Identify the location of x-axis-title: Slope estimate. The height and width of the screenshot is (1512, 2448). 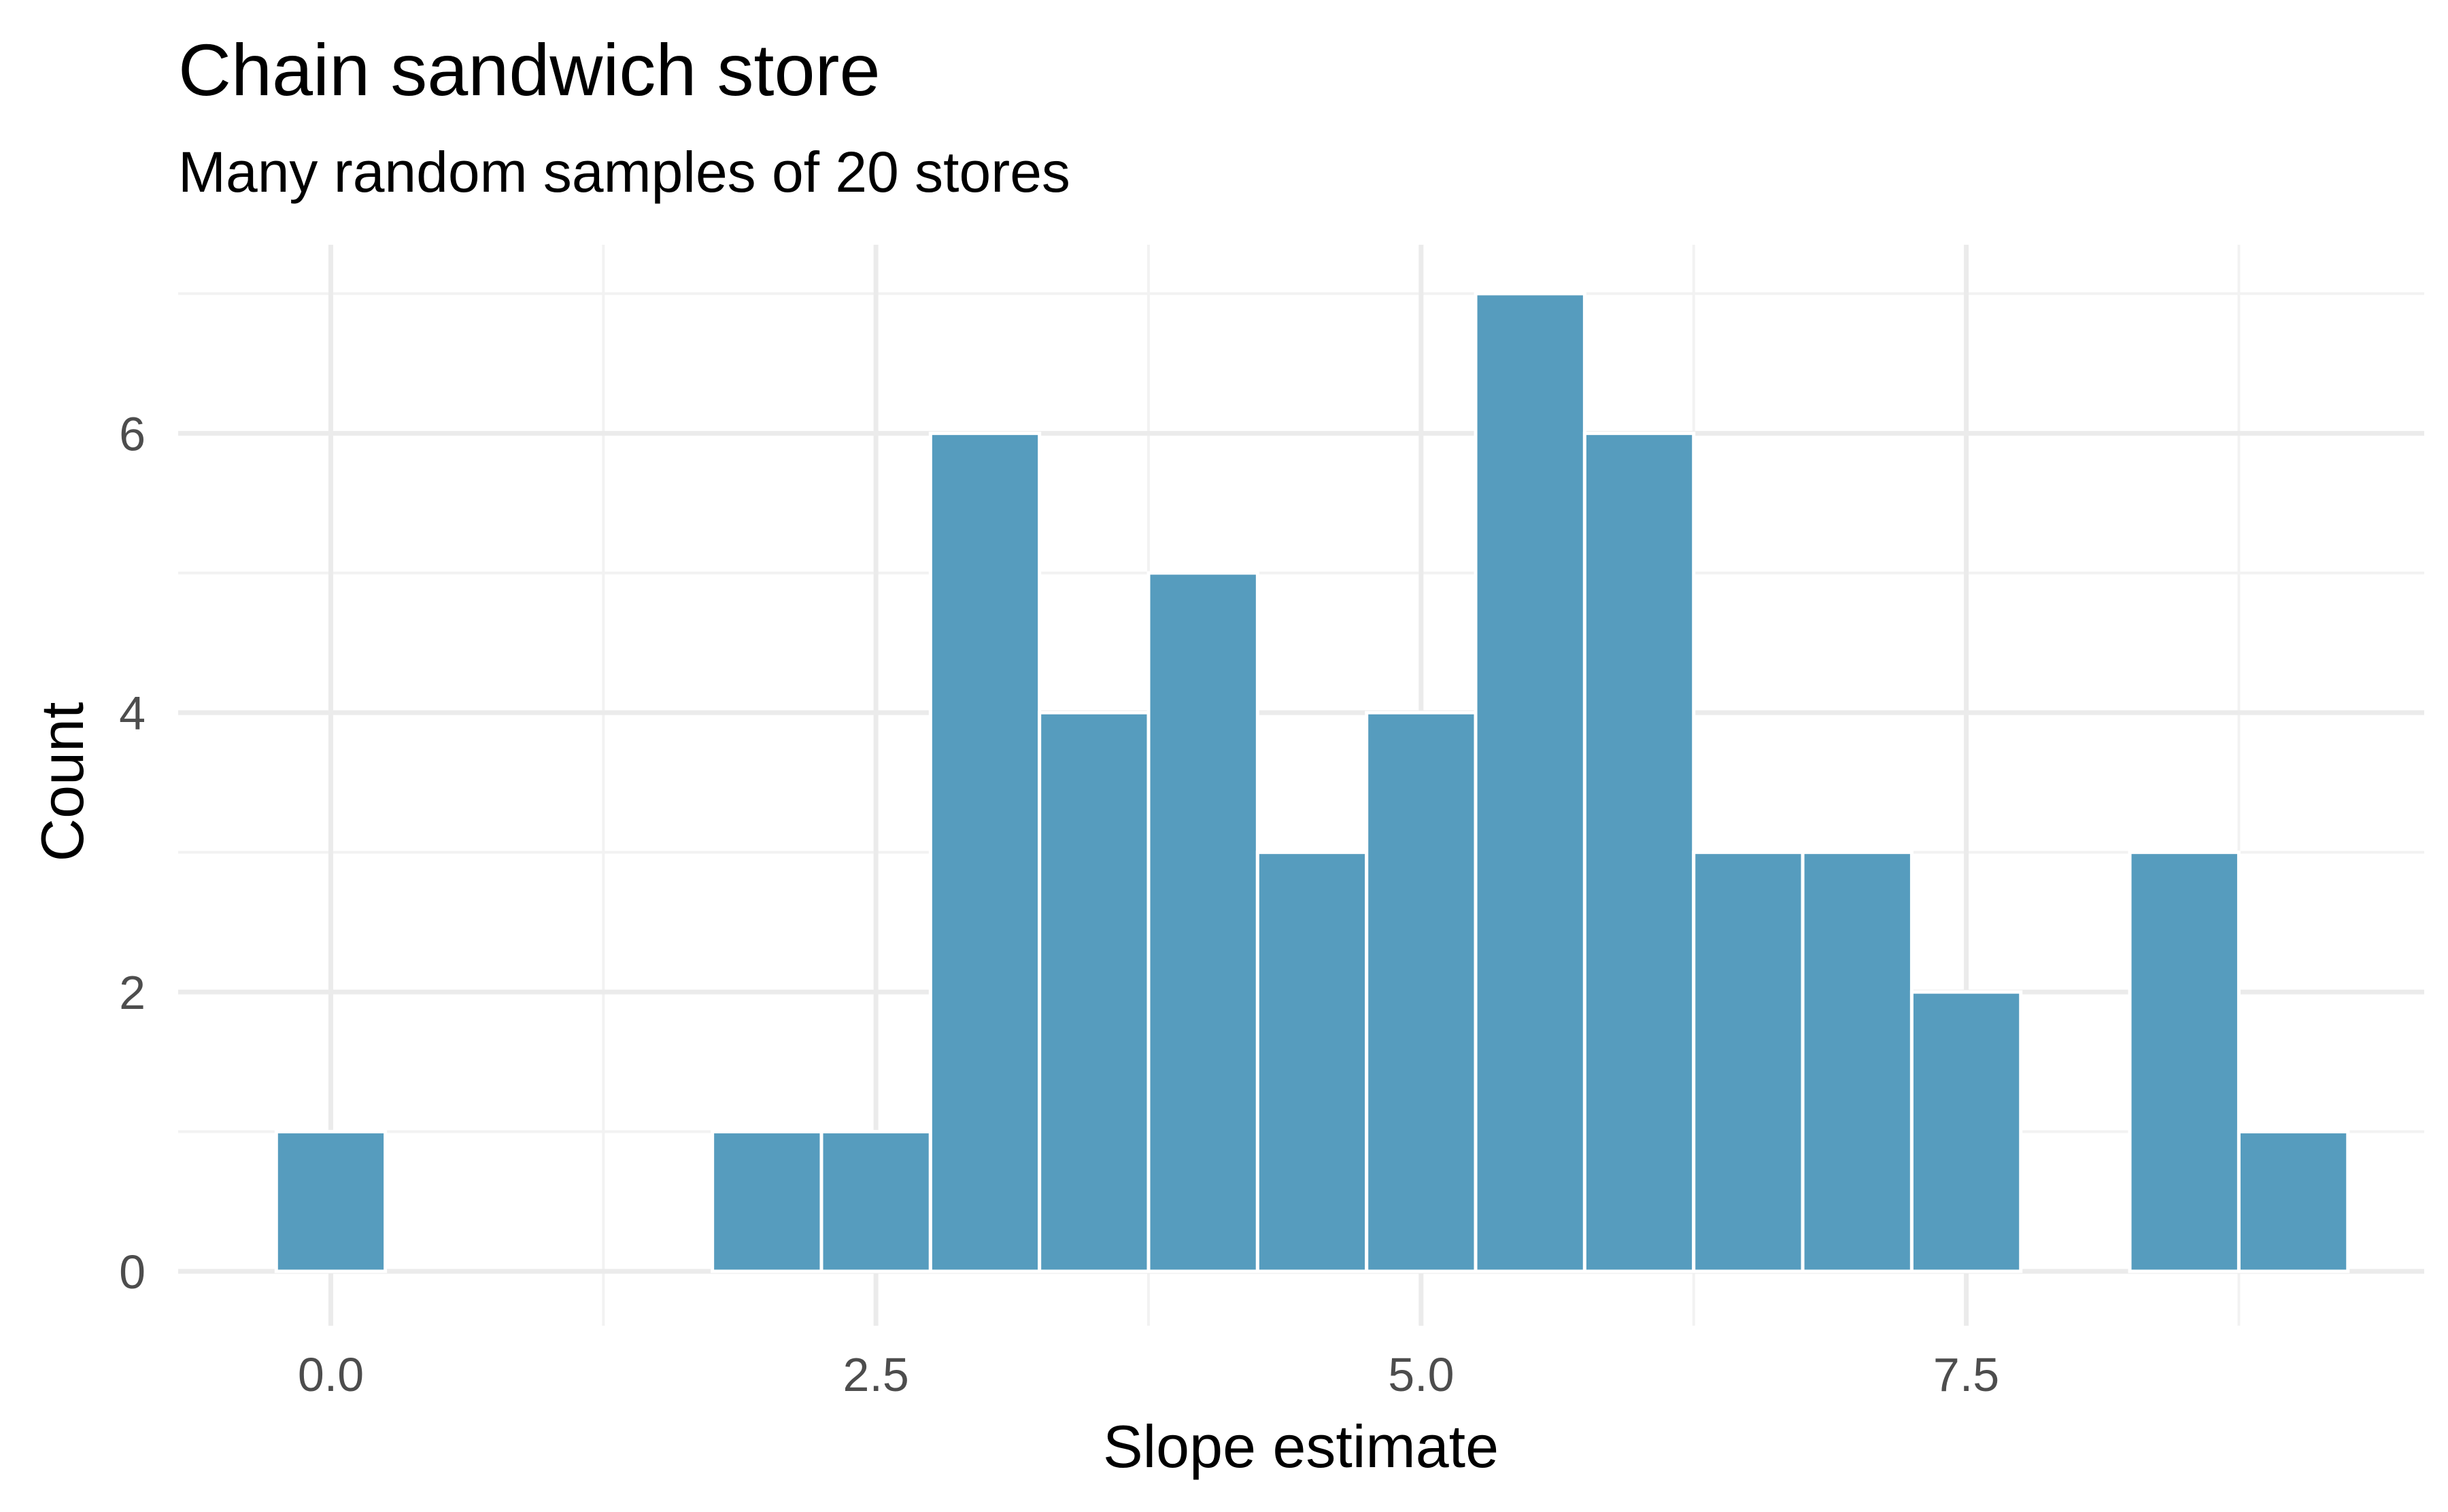
(1301, 1446).